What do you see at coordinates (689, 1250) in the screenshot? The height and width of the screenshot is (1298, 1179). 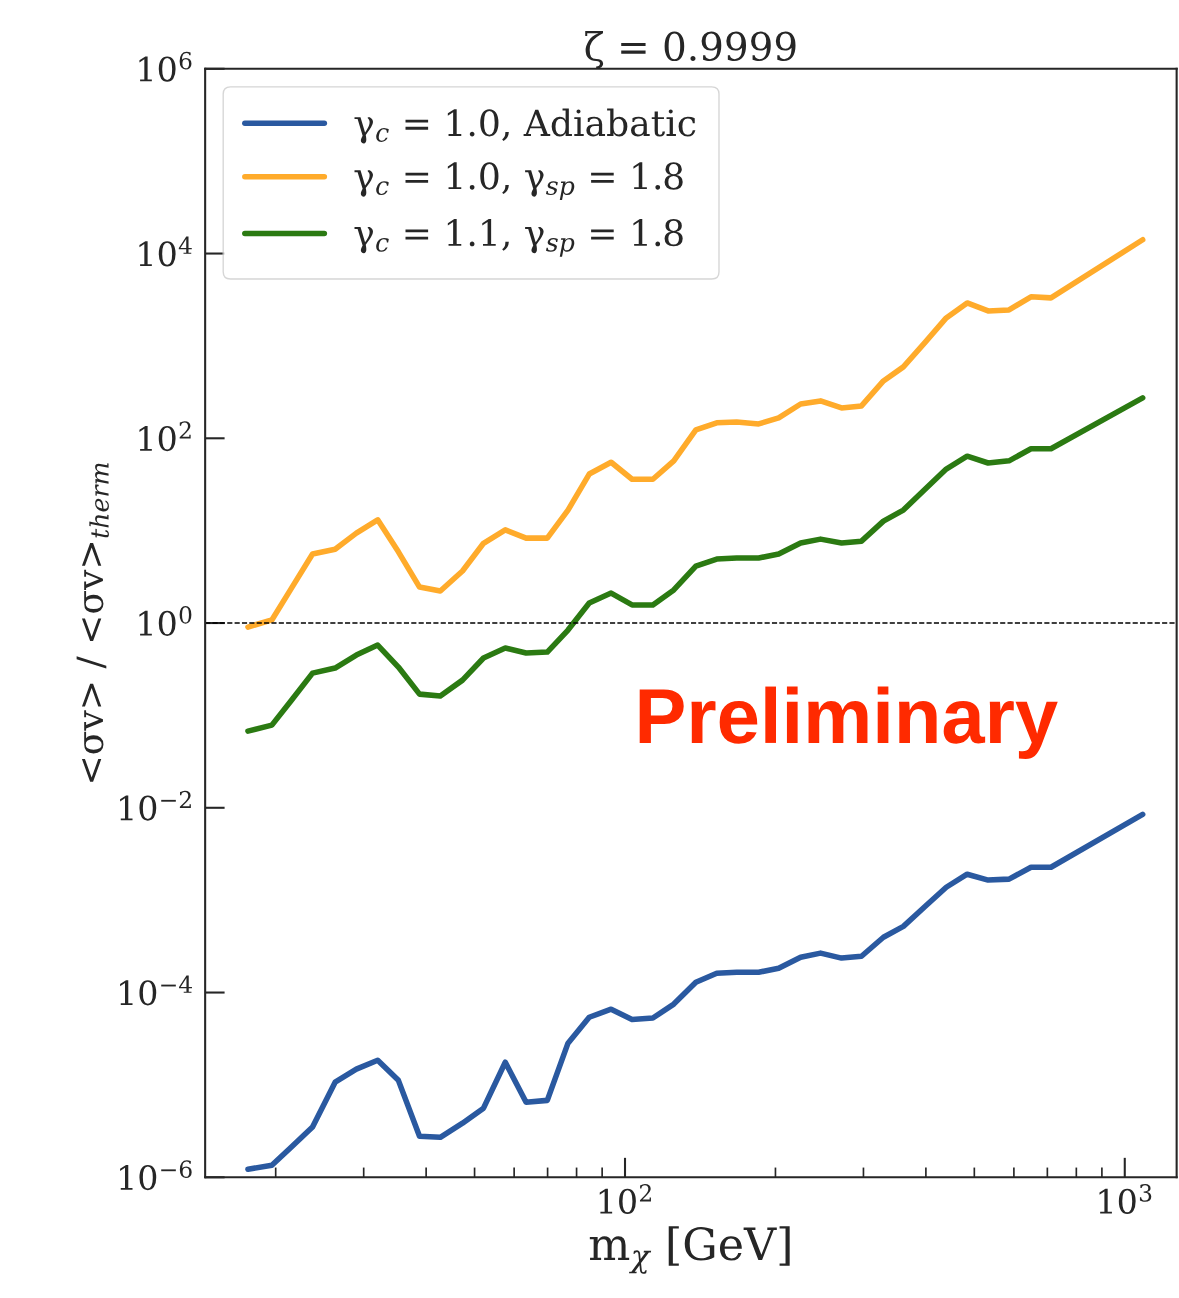 I see `x-axis-title: m$_{χ}$ [GeV]` at bounding box center [689, 1250].